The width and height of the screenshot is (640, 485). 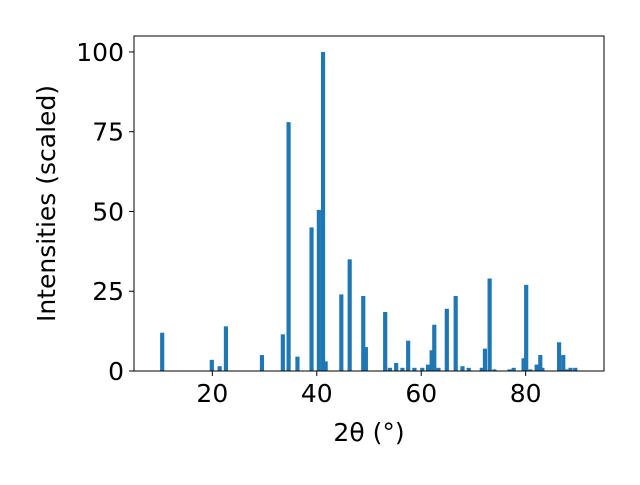 I want to click on x-tick-label: 60, so click(x=421, y=393).